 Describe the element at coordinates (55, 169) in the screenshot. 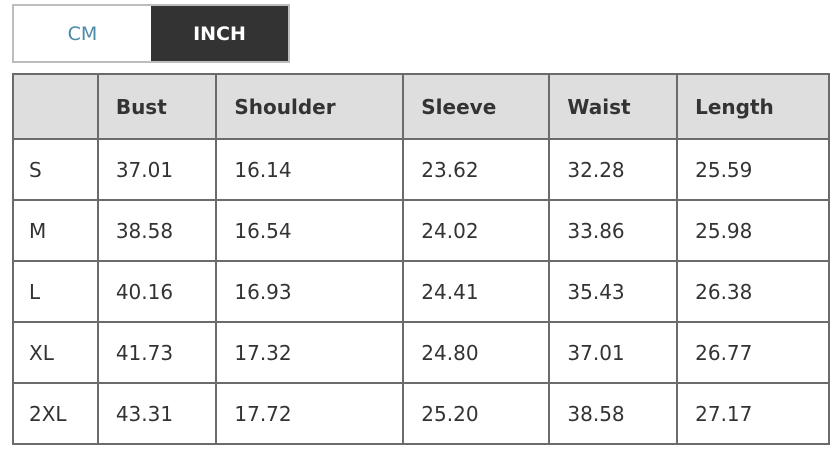

I see `size-label: S` at that location.